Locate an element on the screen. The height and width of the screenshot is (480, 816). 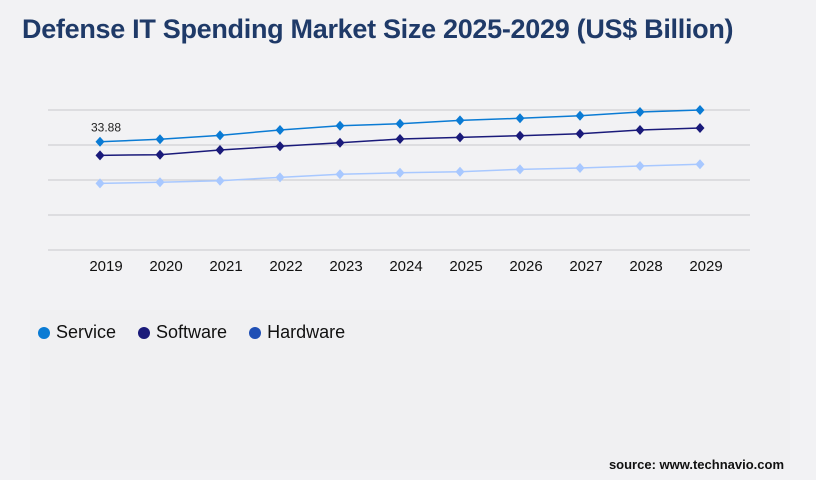
legend-label: Software is located at coordinates (192, 332).